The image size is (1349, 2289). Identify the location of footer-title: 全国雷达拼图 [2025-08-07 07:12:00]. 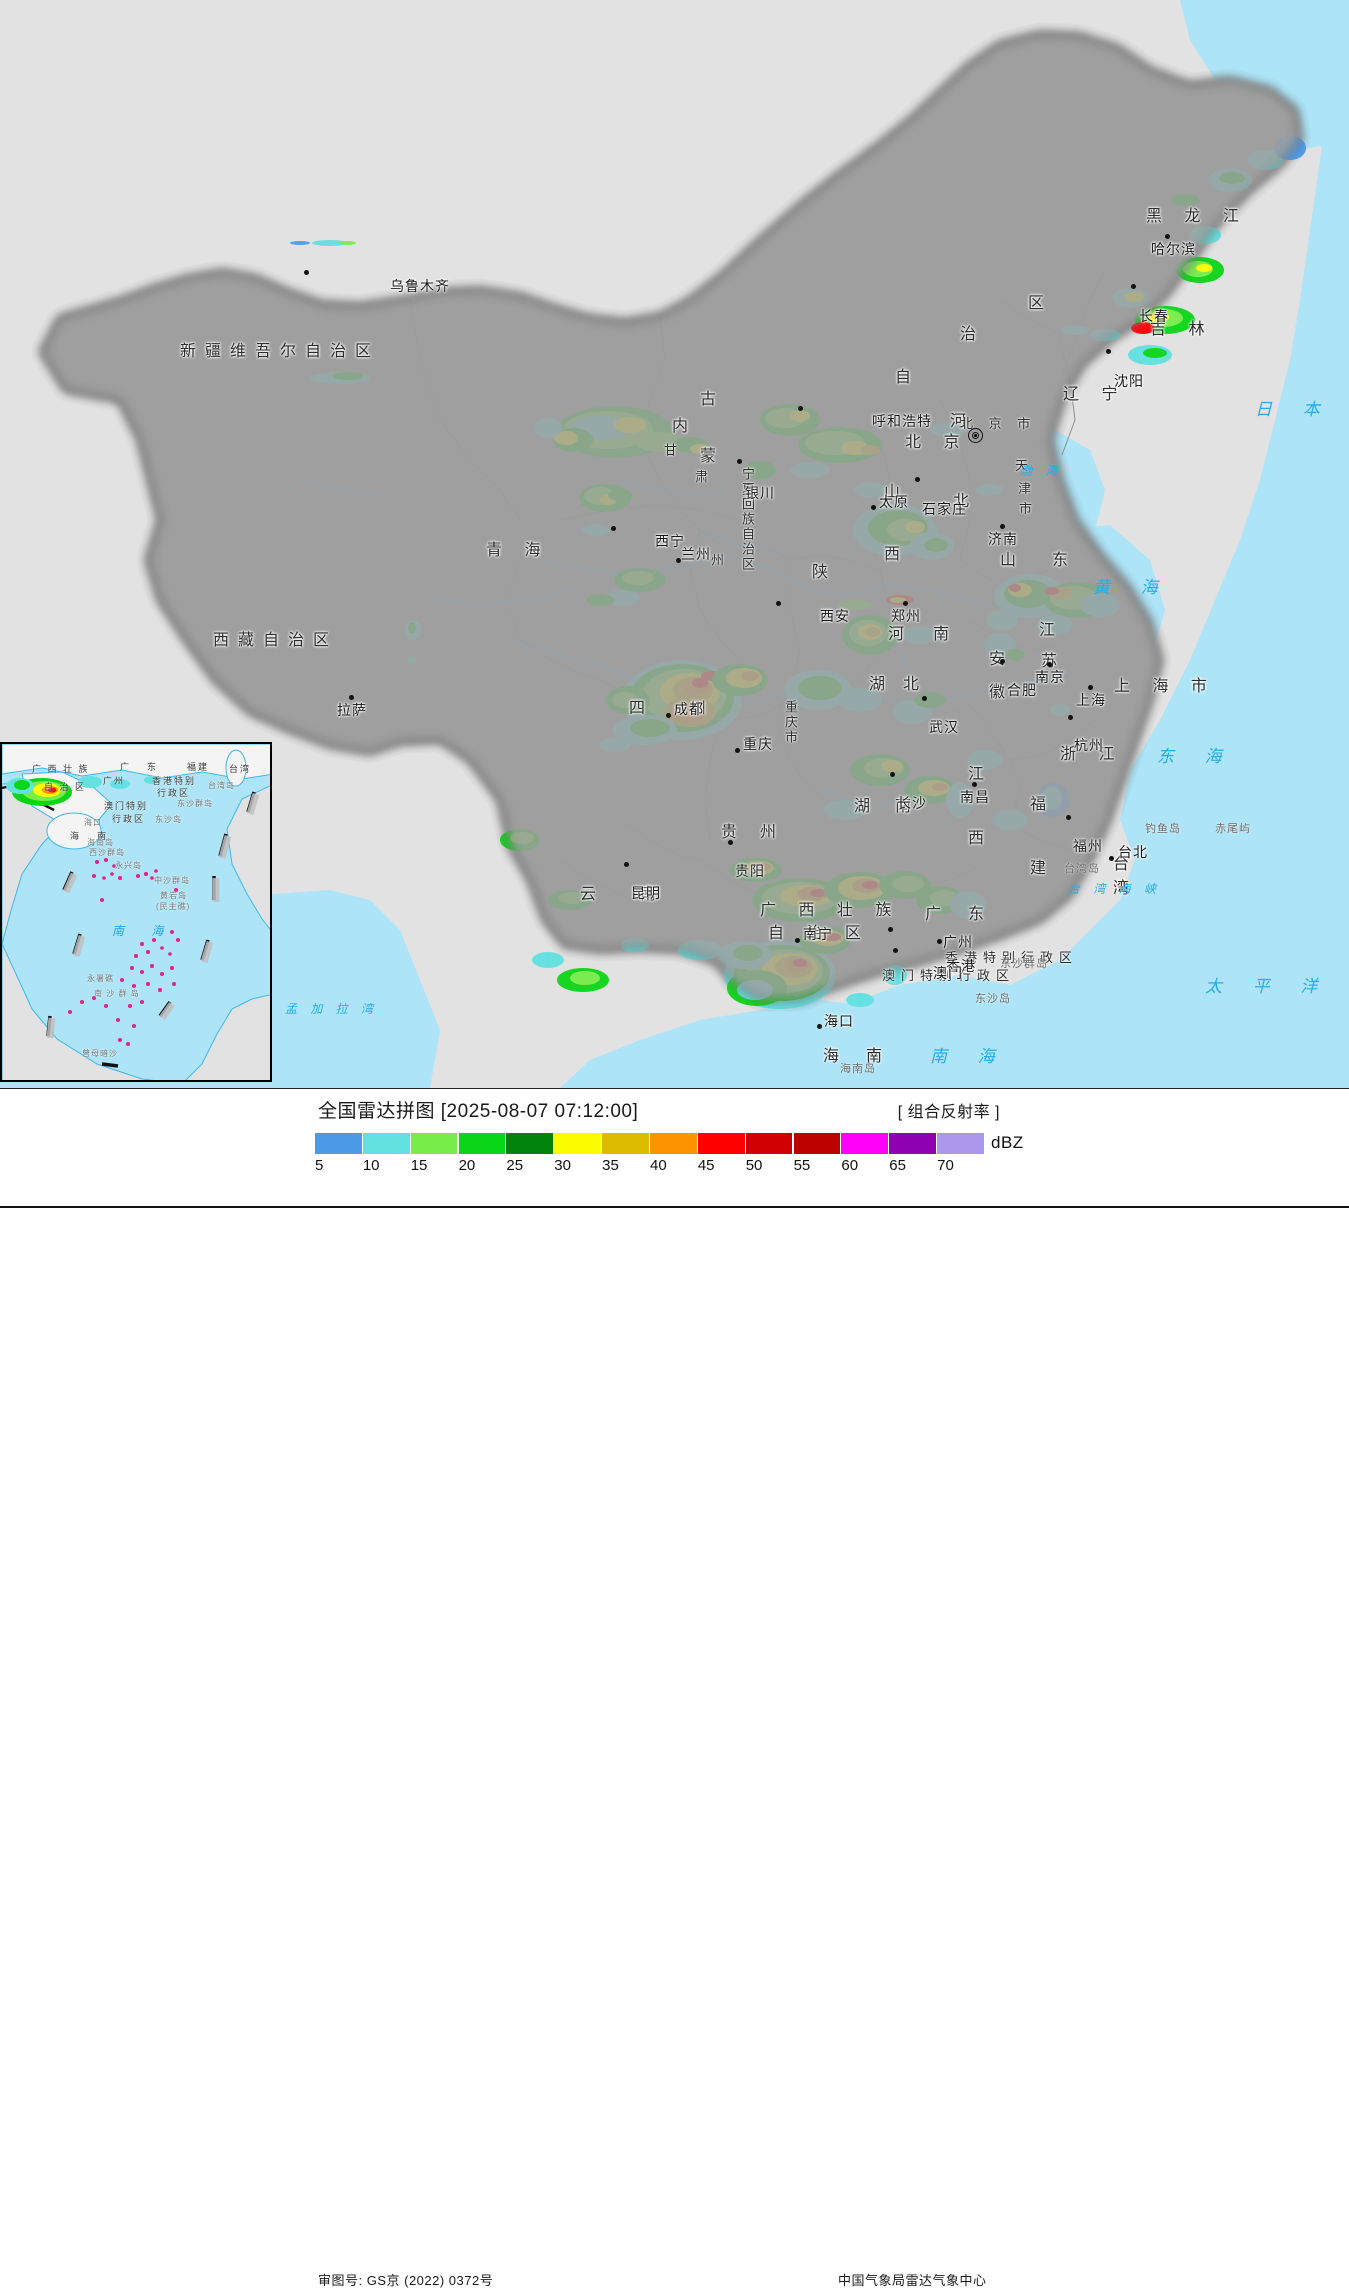
(478, 1111).